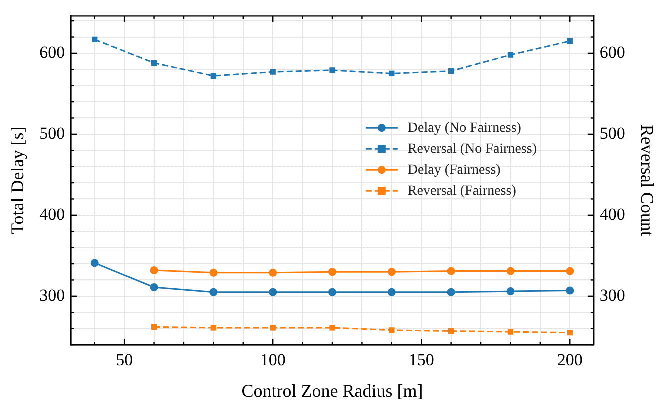 Image resolution: width=669 pixels, height=411 pixels. What do you see at coordinates (18, 180) in the screenshot?
I see `y-axis-title: Total Delay [s]` at bounding box center [18, 180].